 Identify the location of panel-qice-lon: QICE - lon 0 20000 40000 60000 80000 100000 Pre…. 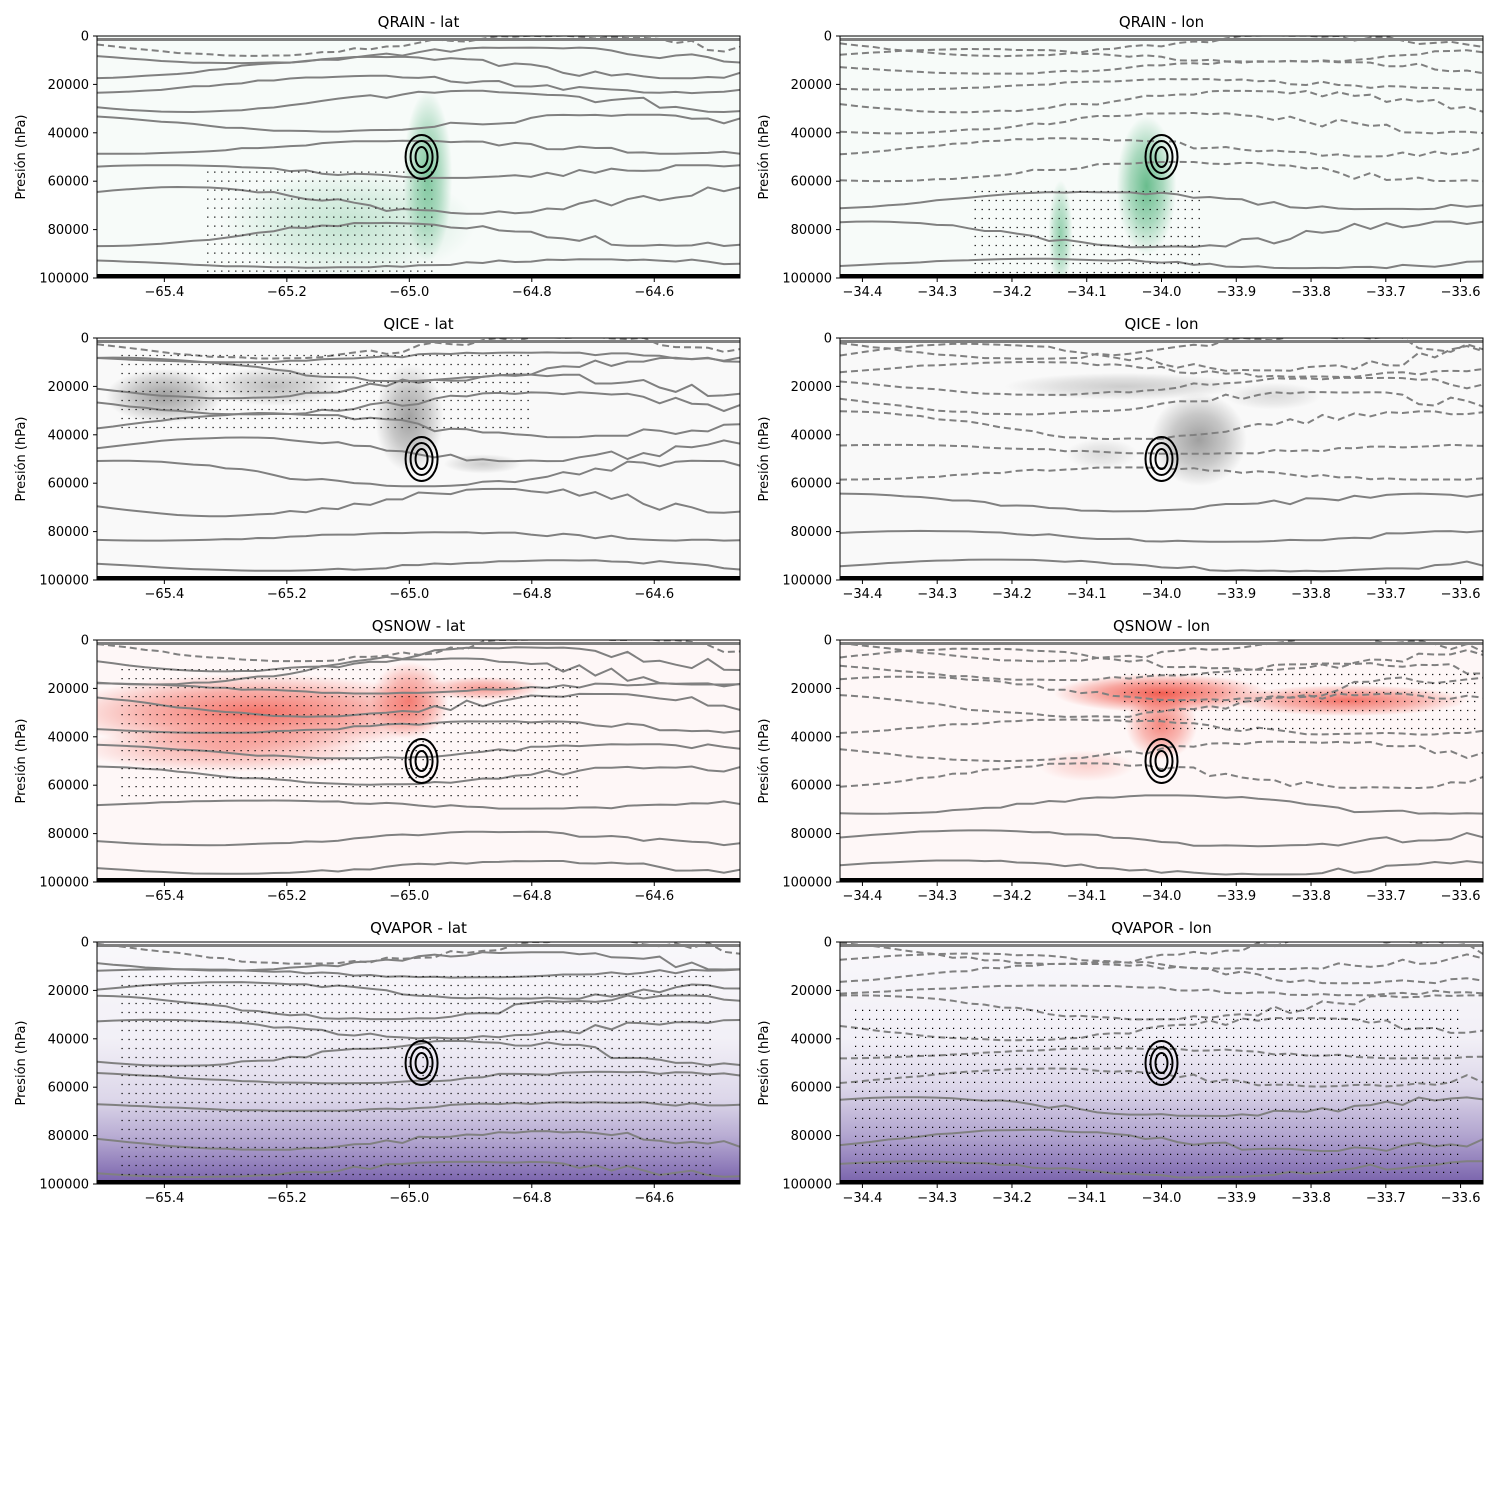
(1120, 458).